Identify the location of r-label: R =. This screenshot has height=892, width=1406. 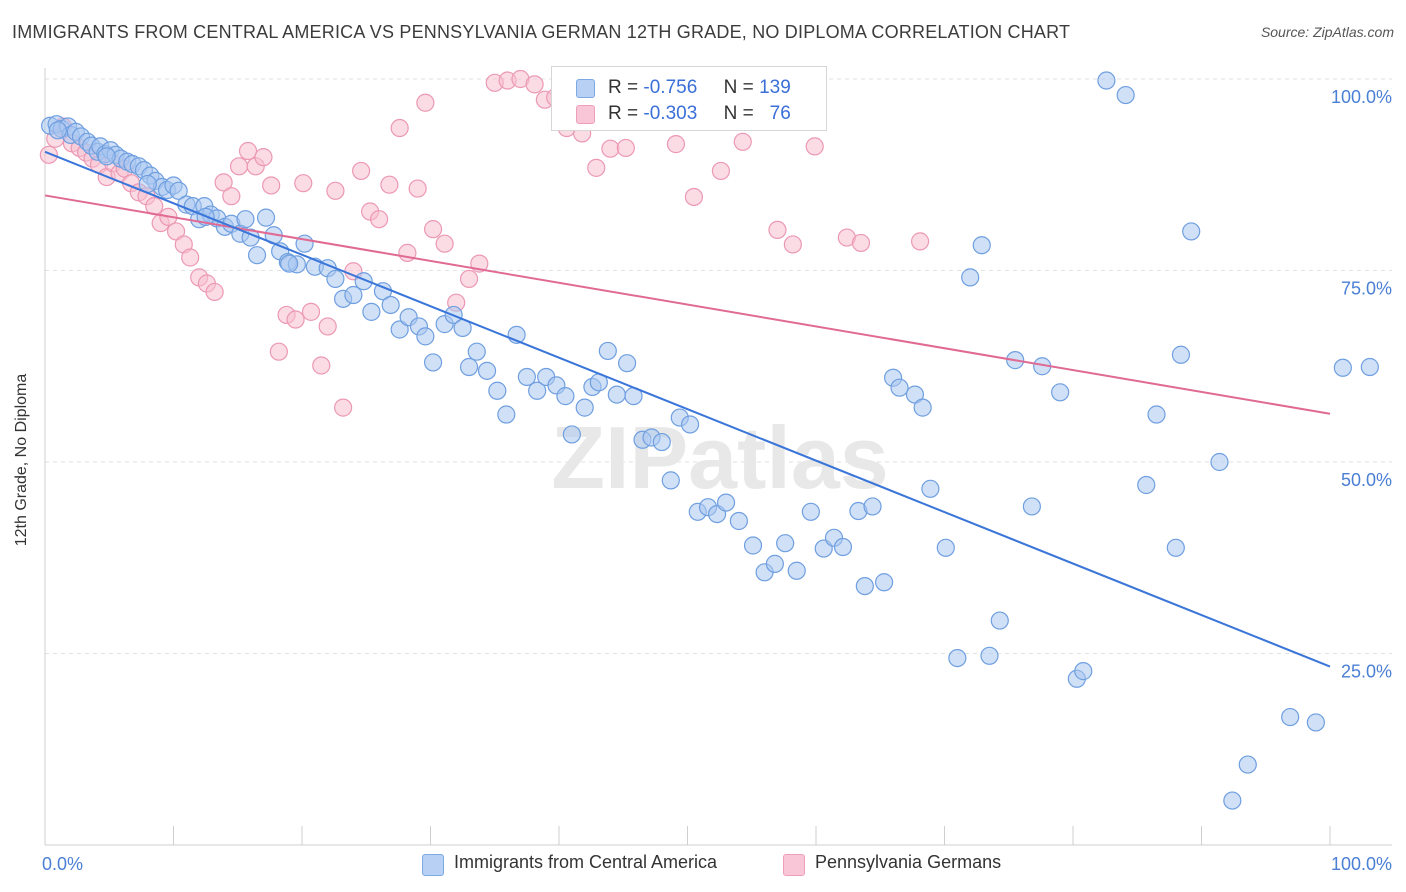
(623, 87).